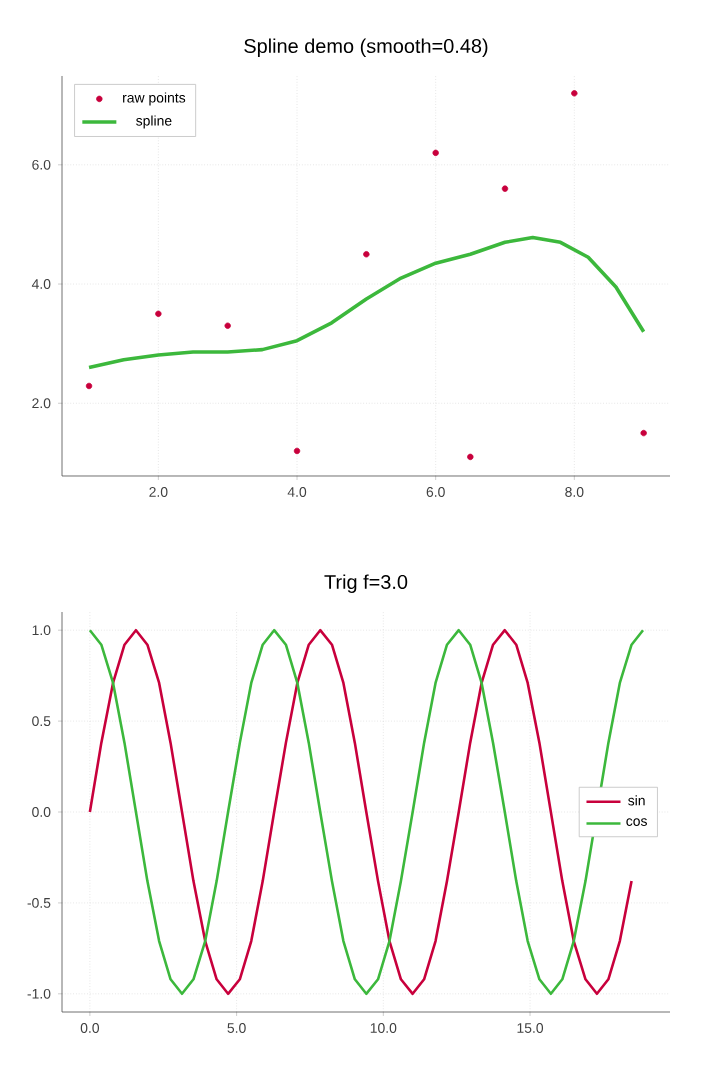 This screenshot has height=1076, width=720. Describe the element at coordinates (366, 302) in the screenshot. I see `line-series` at that location.